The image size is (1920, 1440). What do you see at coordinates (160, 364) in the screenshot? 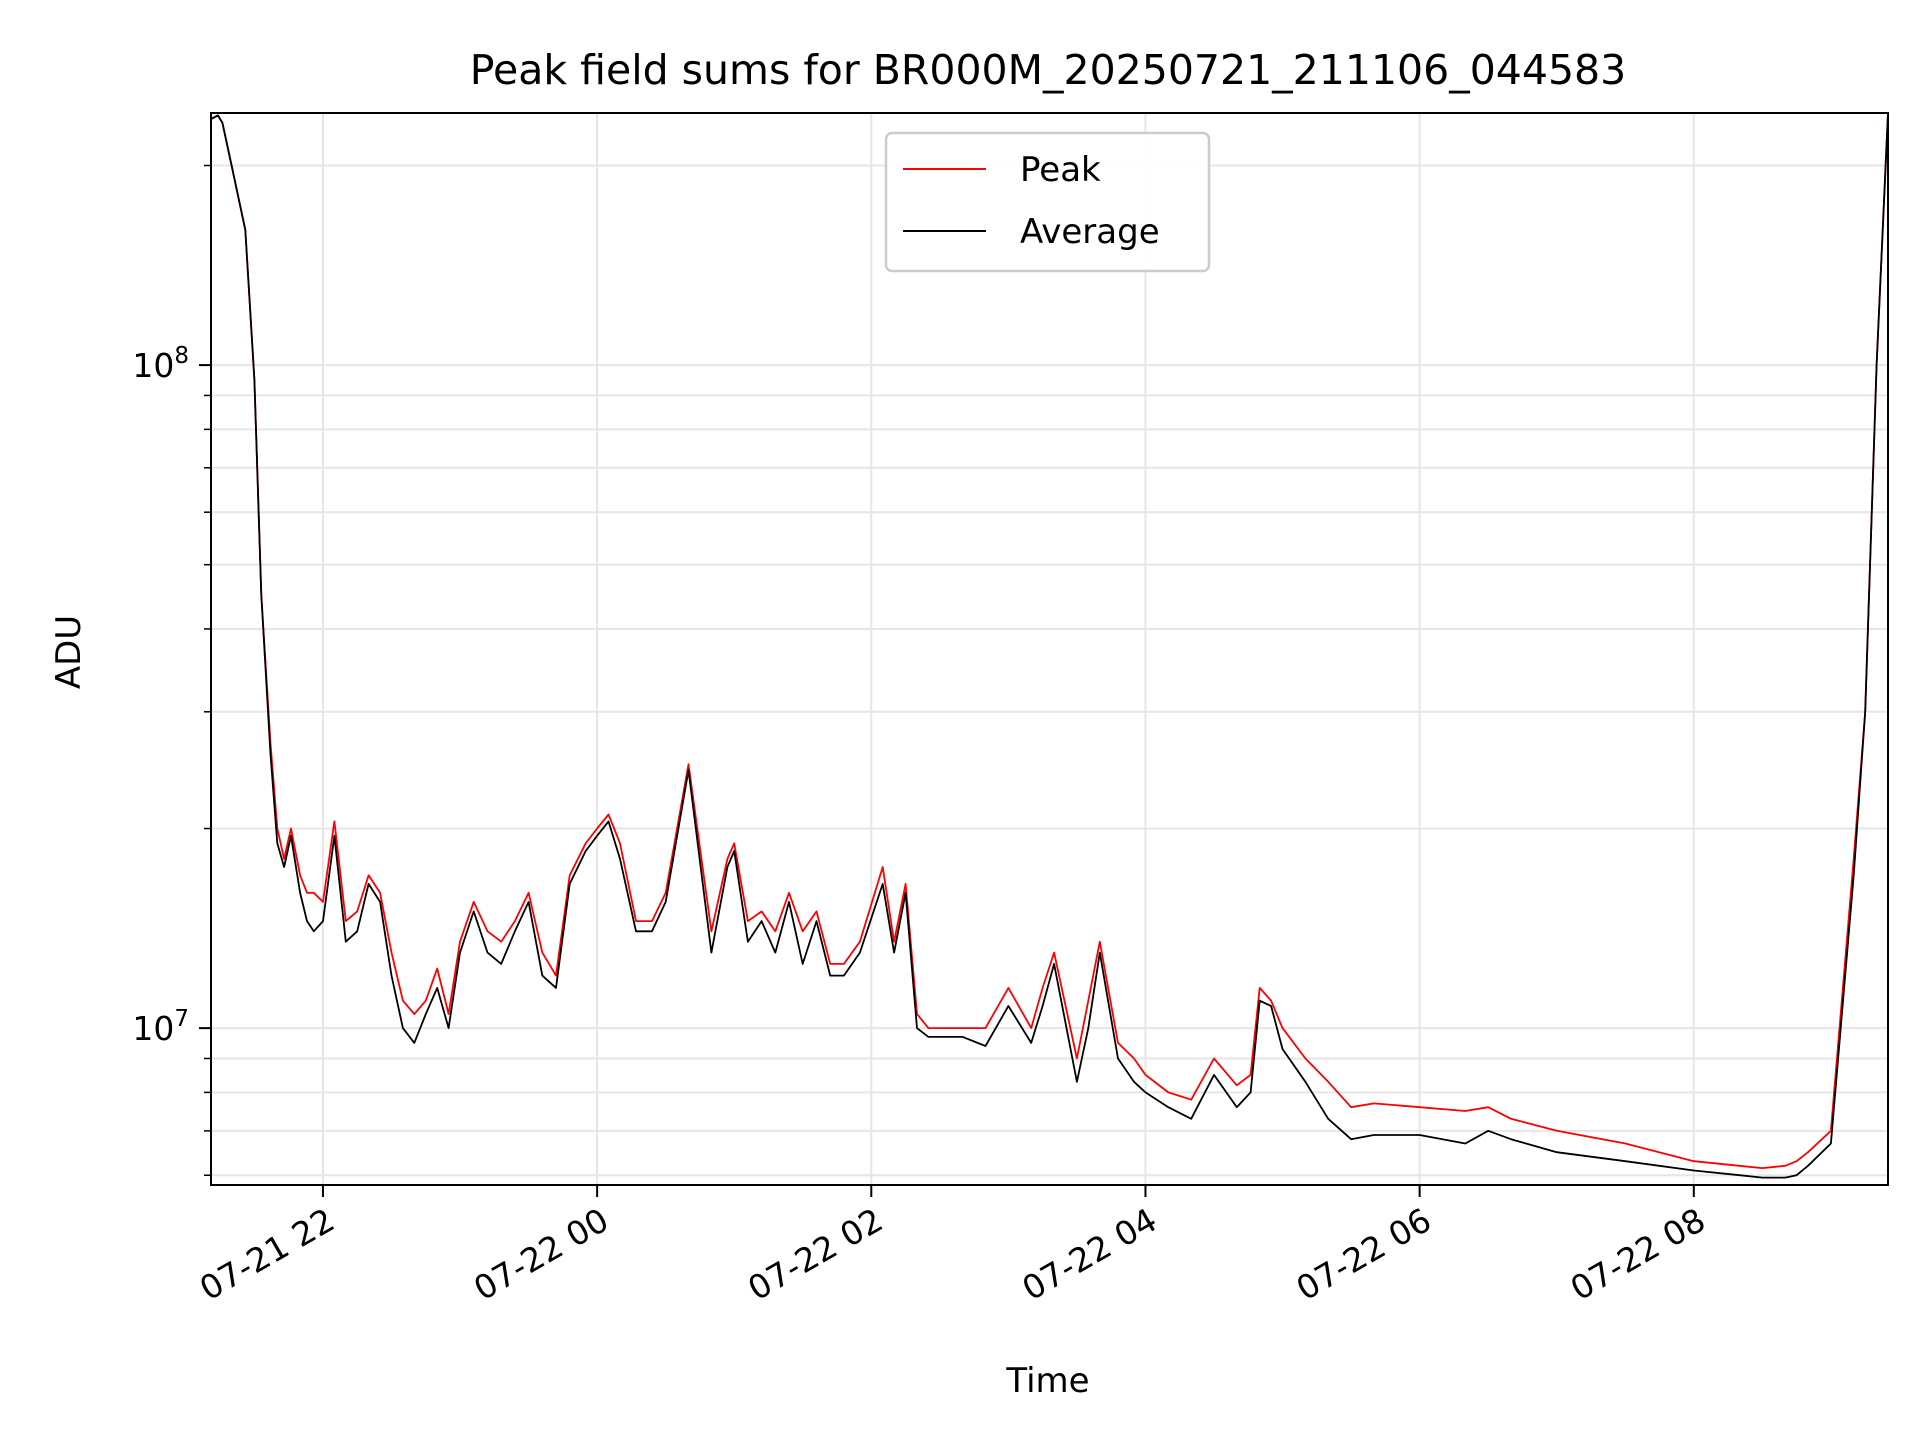
I see `y-tick-label: 108` at bounding box center [160, 364].